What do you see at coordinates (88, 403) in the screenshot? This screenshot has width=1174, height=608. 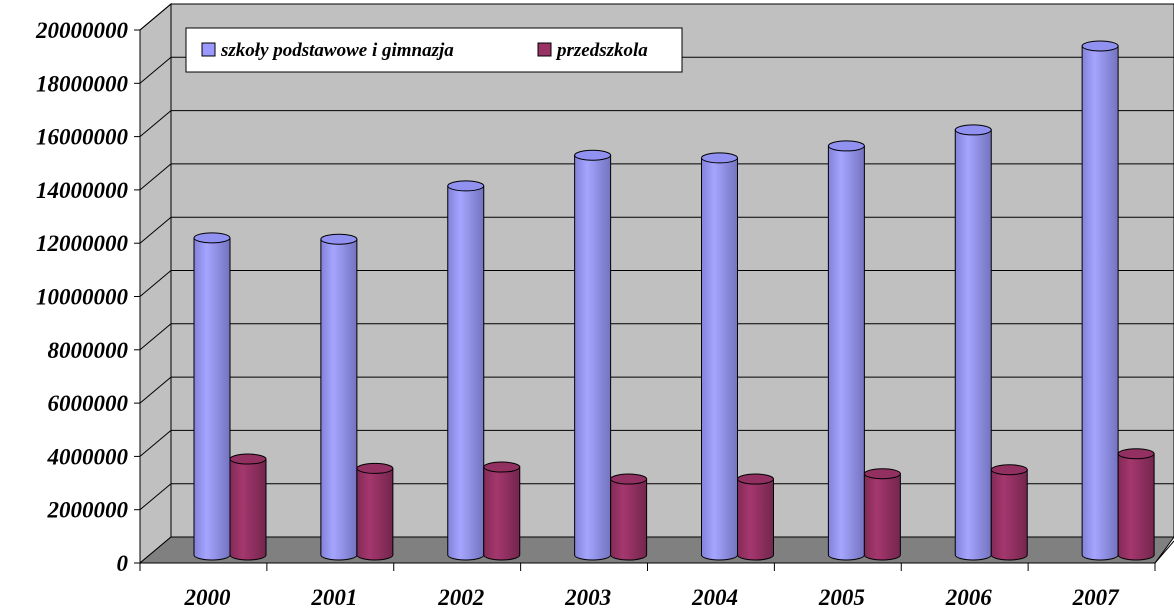 I see `y-tick-label: 6000000` at bounding box center [88, 403].